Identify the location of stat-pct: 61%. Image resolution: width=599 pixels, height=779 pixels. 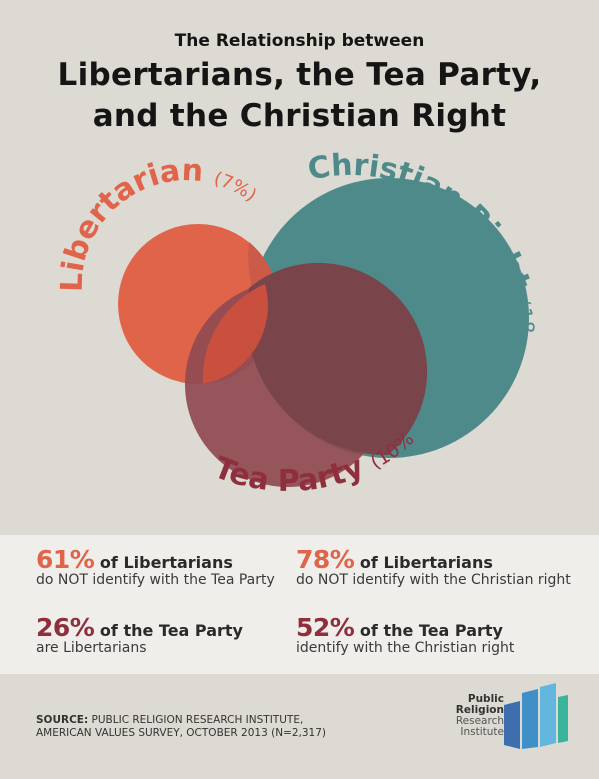
(65, 559).